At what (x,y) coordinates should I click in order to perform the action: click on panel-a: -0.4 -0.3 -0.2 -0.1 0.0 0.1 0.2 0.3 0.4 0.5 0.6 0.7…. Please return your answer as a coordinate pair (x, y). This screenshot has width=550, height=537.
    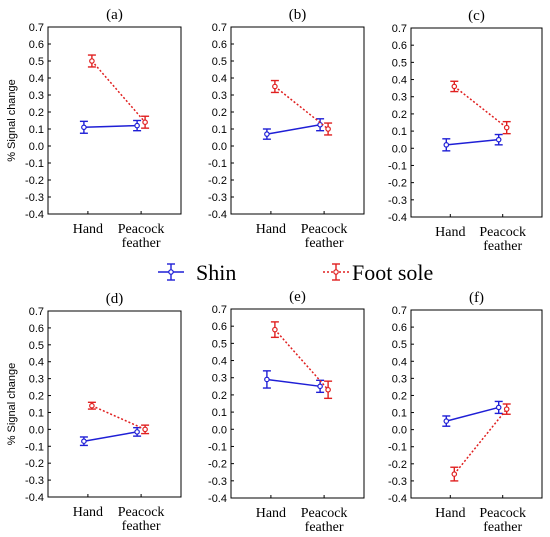
    Looking at the image, I should click on (94, 129).